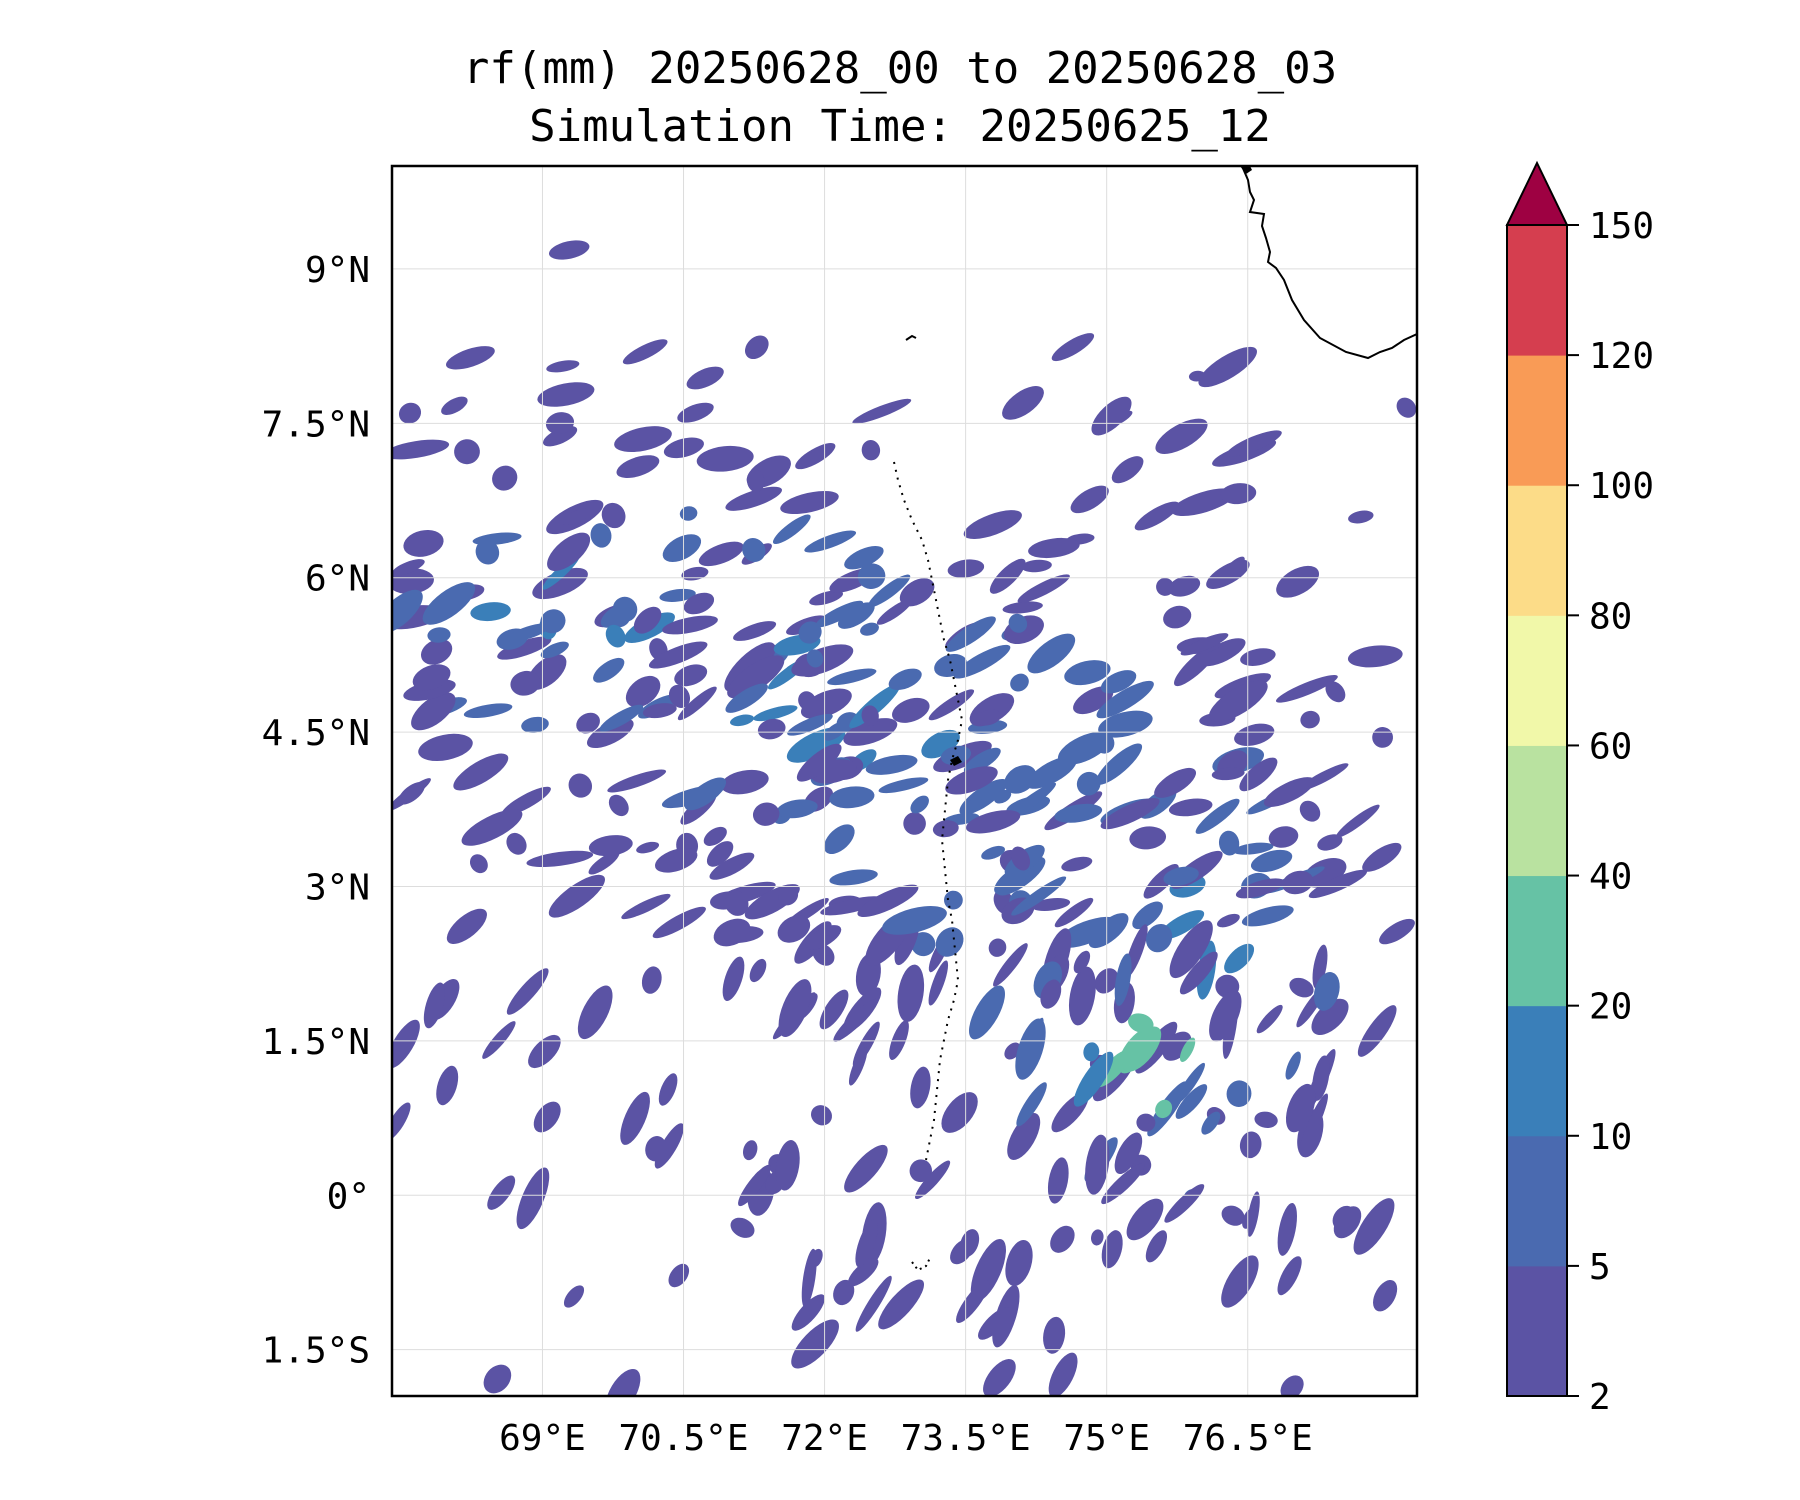 The height and width of the screenshot is (1500, 1800). Describe the element at coordinates (911, 337) in the screenshot. I see `minicoy-coast` at that location.